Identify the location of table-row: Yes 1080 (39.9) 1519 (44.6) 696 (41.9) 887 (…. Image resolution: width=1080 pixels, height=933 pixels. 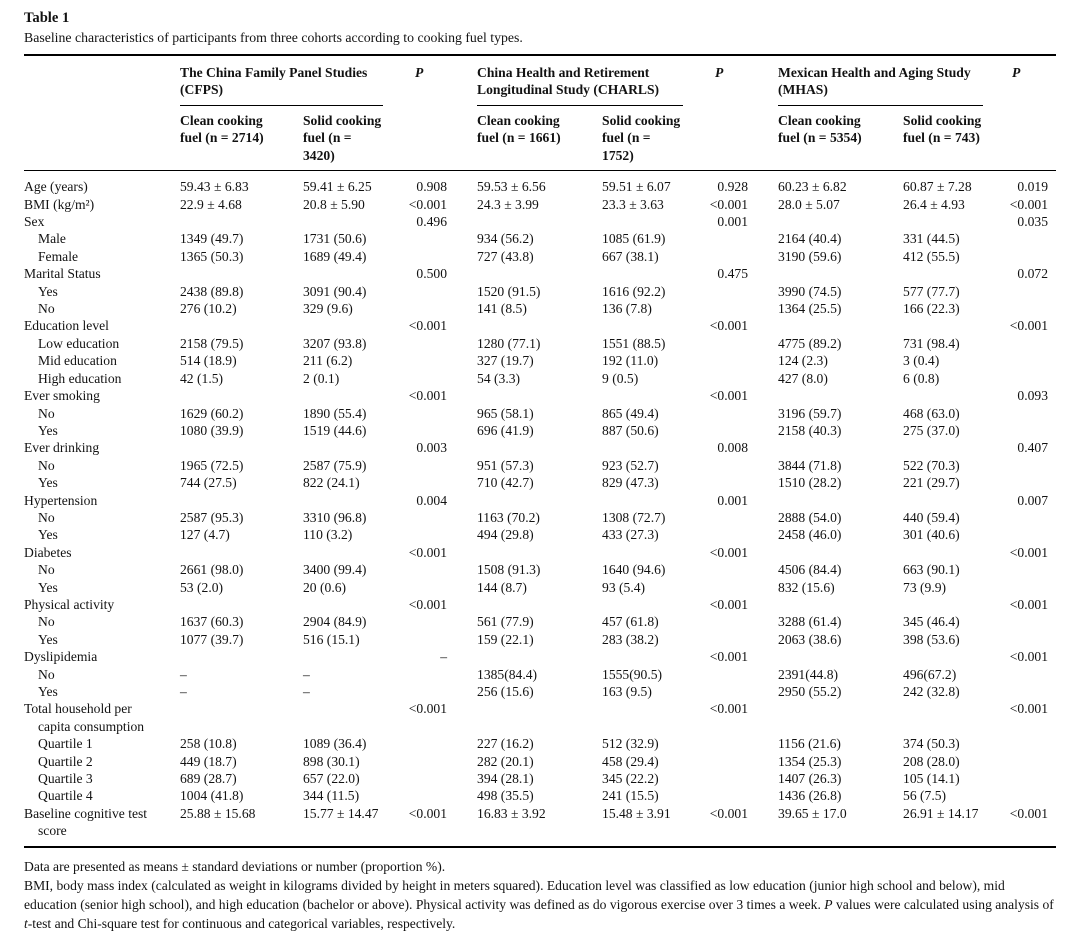
(540, 430).